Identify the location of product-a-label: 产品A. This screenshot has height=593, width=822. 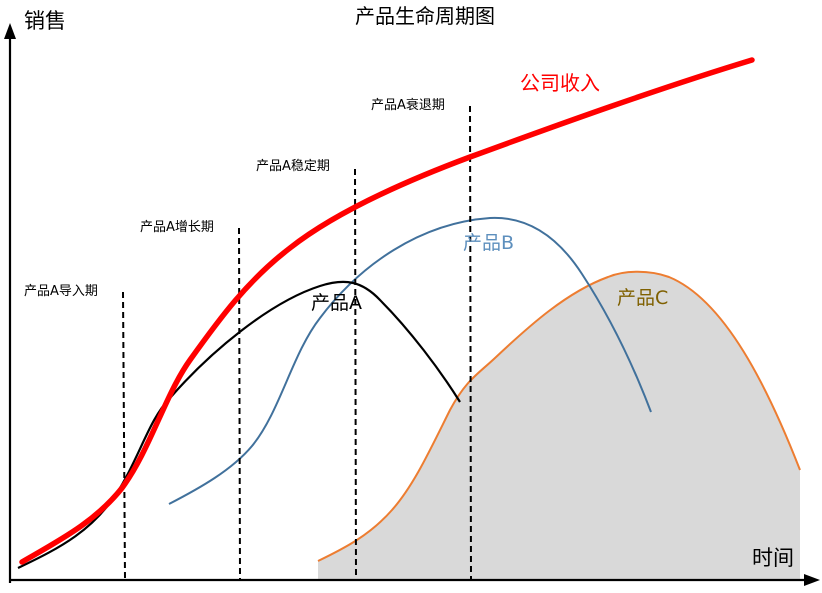
(336, 303).